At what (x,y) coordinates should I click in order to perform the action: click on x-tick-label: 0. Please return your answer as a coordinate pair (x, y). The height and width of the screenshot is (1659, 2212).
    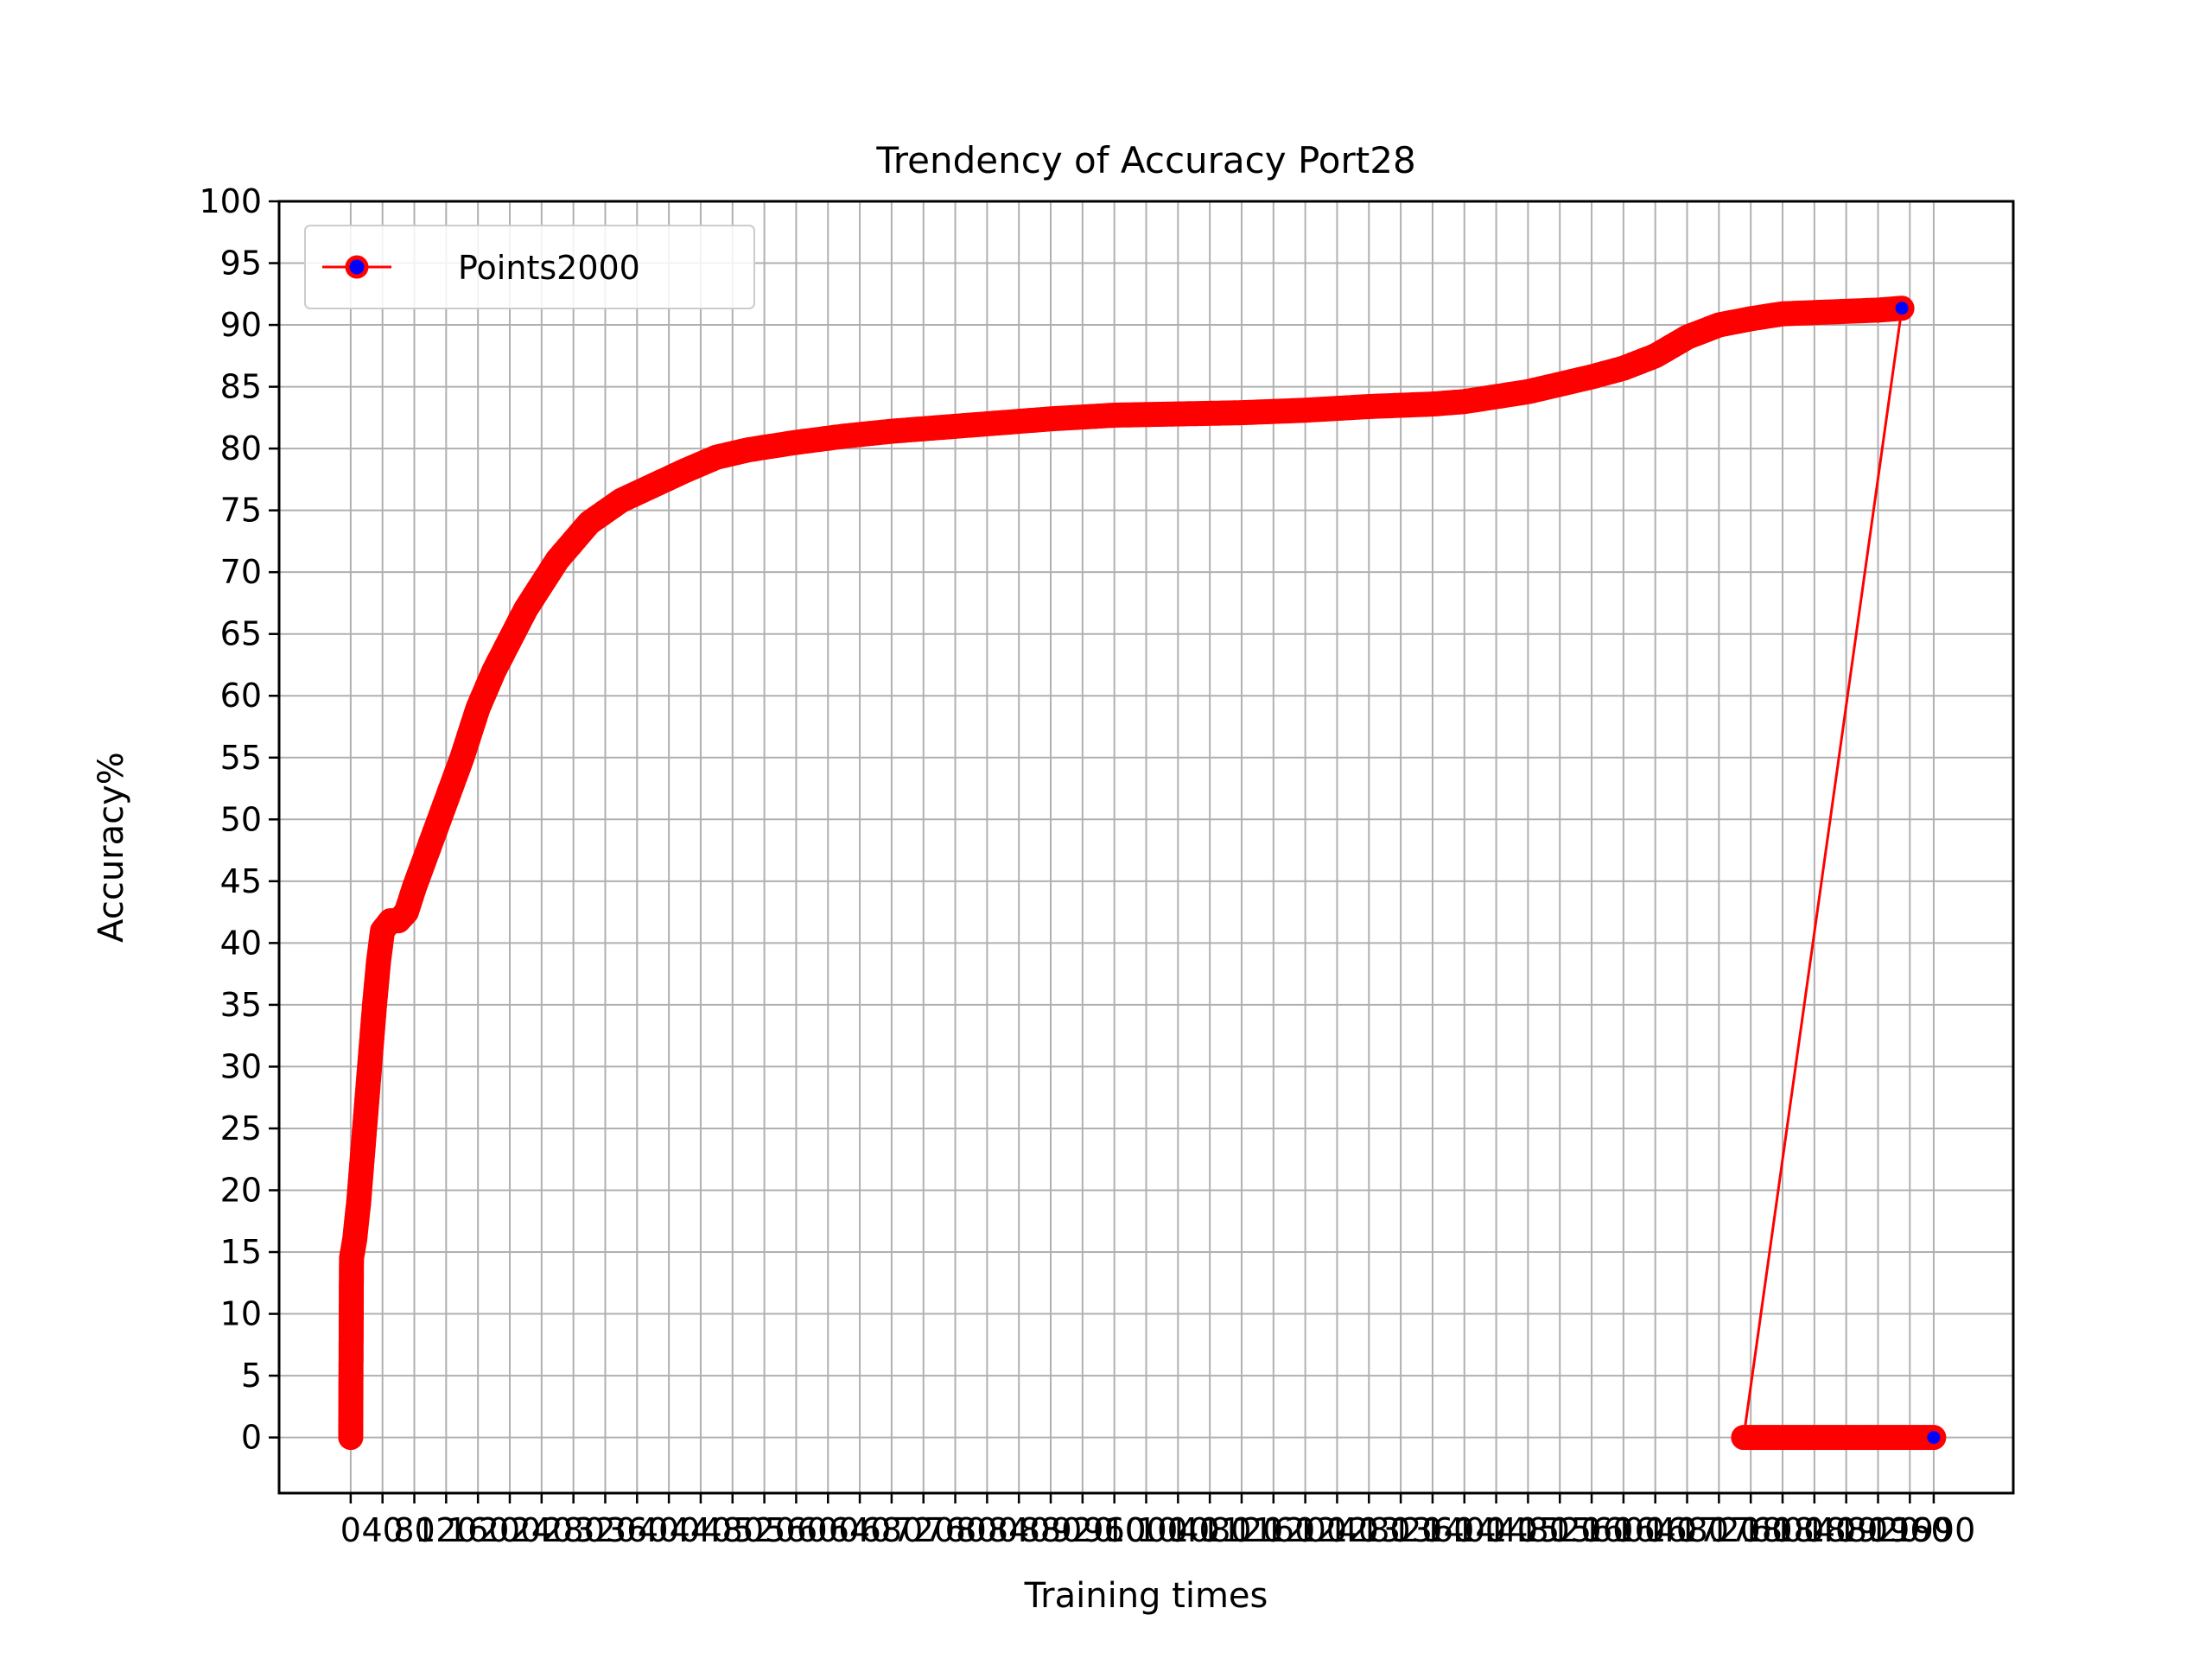
    Looking at the image, I should click on (350, 1530).